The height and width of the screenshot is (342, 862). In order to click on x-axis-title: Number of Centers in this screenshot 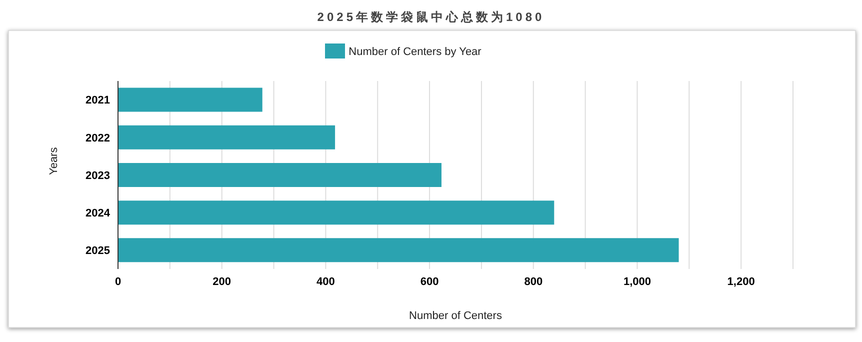, I will do `click(455, 316)`.